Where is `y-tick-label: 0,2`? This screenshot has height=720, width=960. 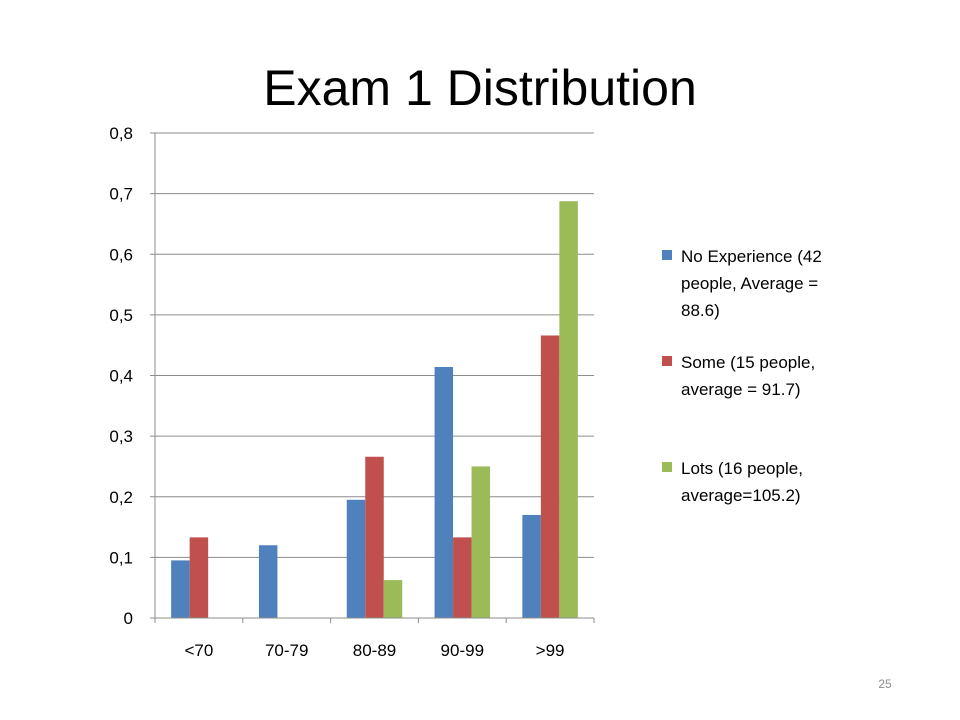
y-tick-label: 0,2 is located at coordinates (121, 497).